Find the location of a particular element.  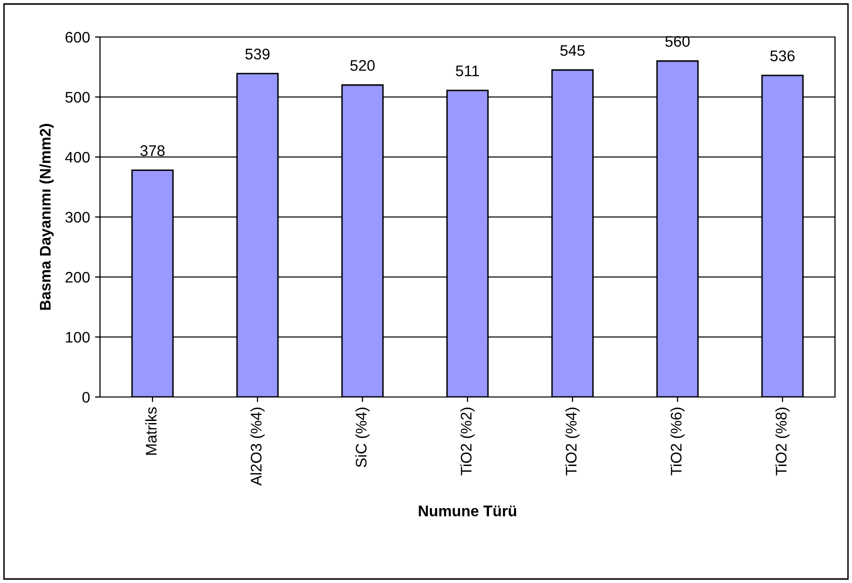

y-tick-label: 100 is located at coordinates (78, 337).